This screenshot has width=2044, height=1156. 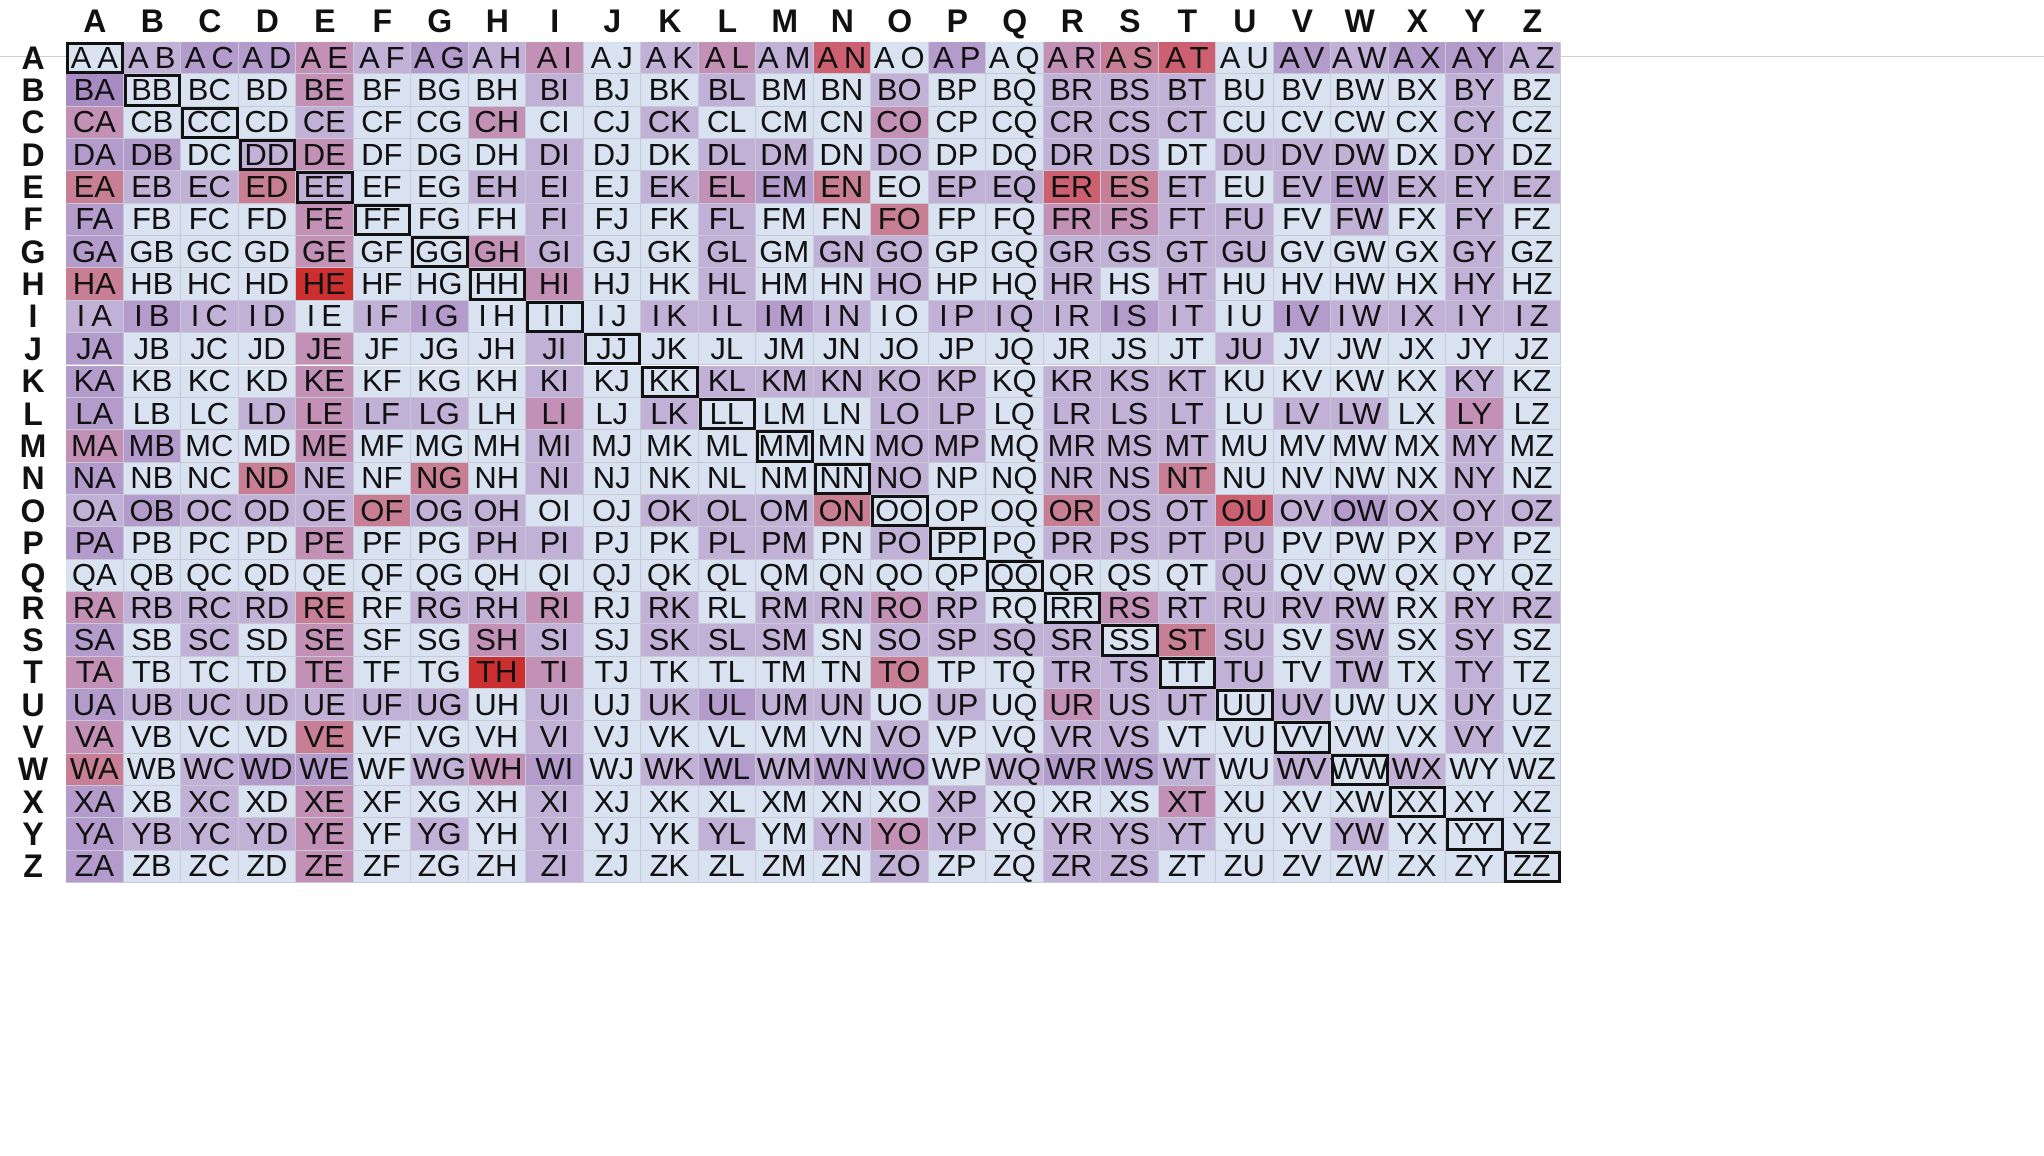 I want to click on cell-rs: RS, so click(x=1130, y=607).